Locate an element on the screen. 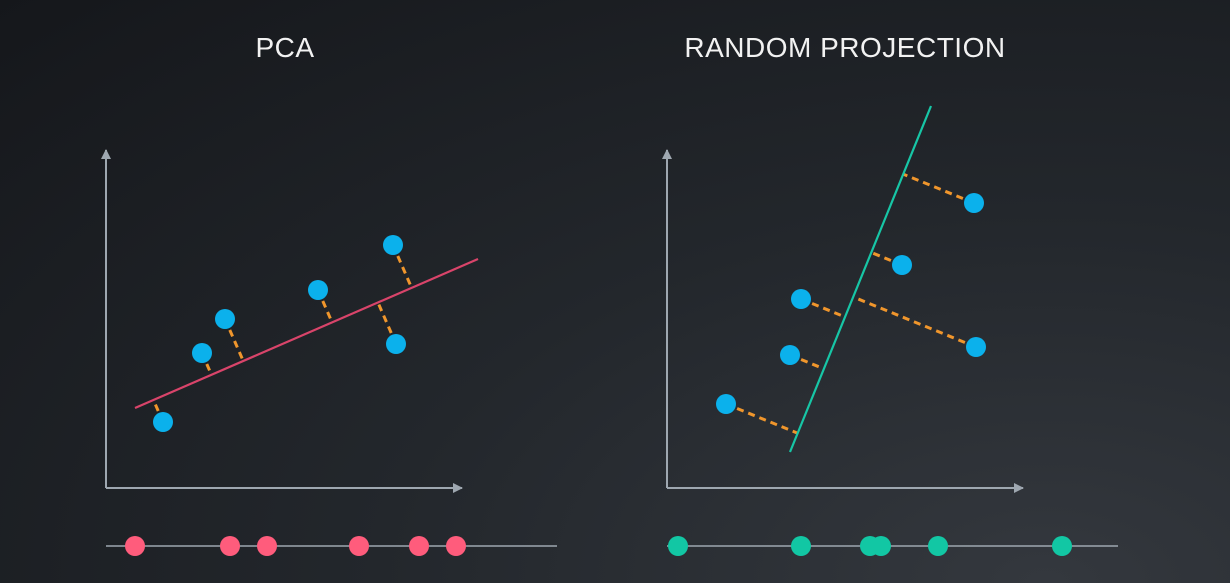  pca-projection-line is located at coordinates (306, 333).